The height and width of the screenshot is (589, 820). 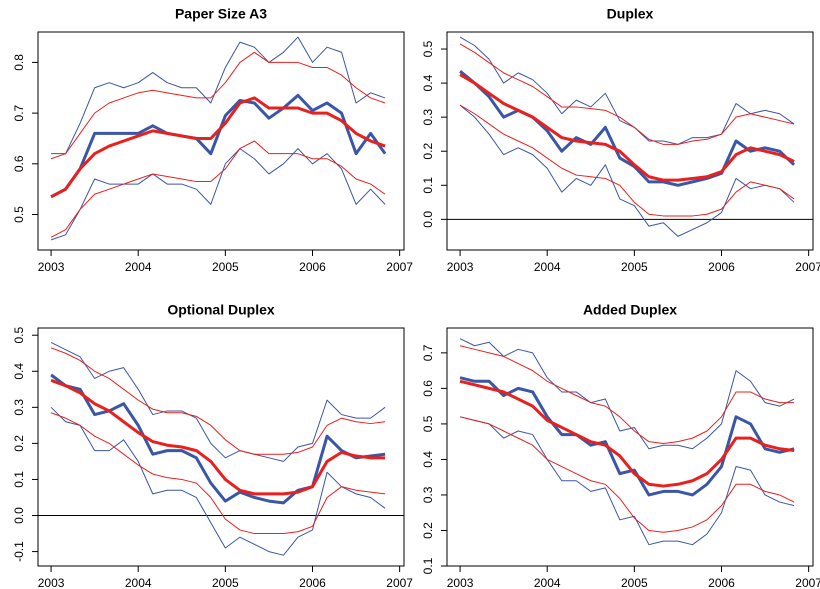 What do you see at coordinates (630, 14) in the screenshot?
I see `chart-title: Duplex` at bounding box center [630, 14].